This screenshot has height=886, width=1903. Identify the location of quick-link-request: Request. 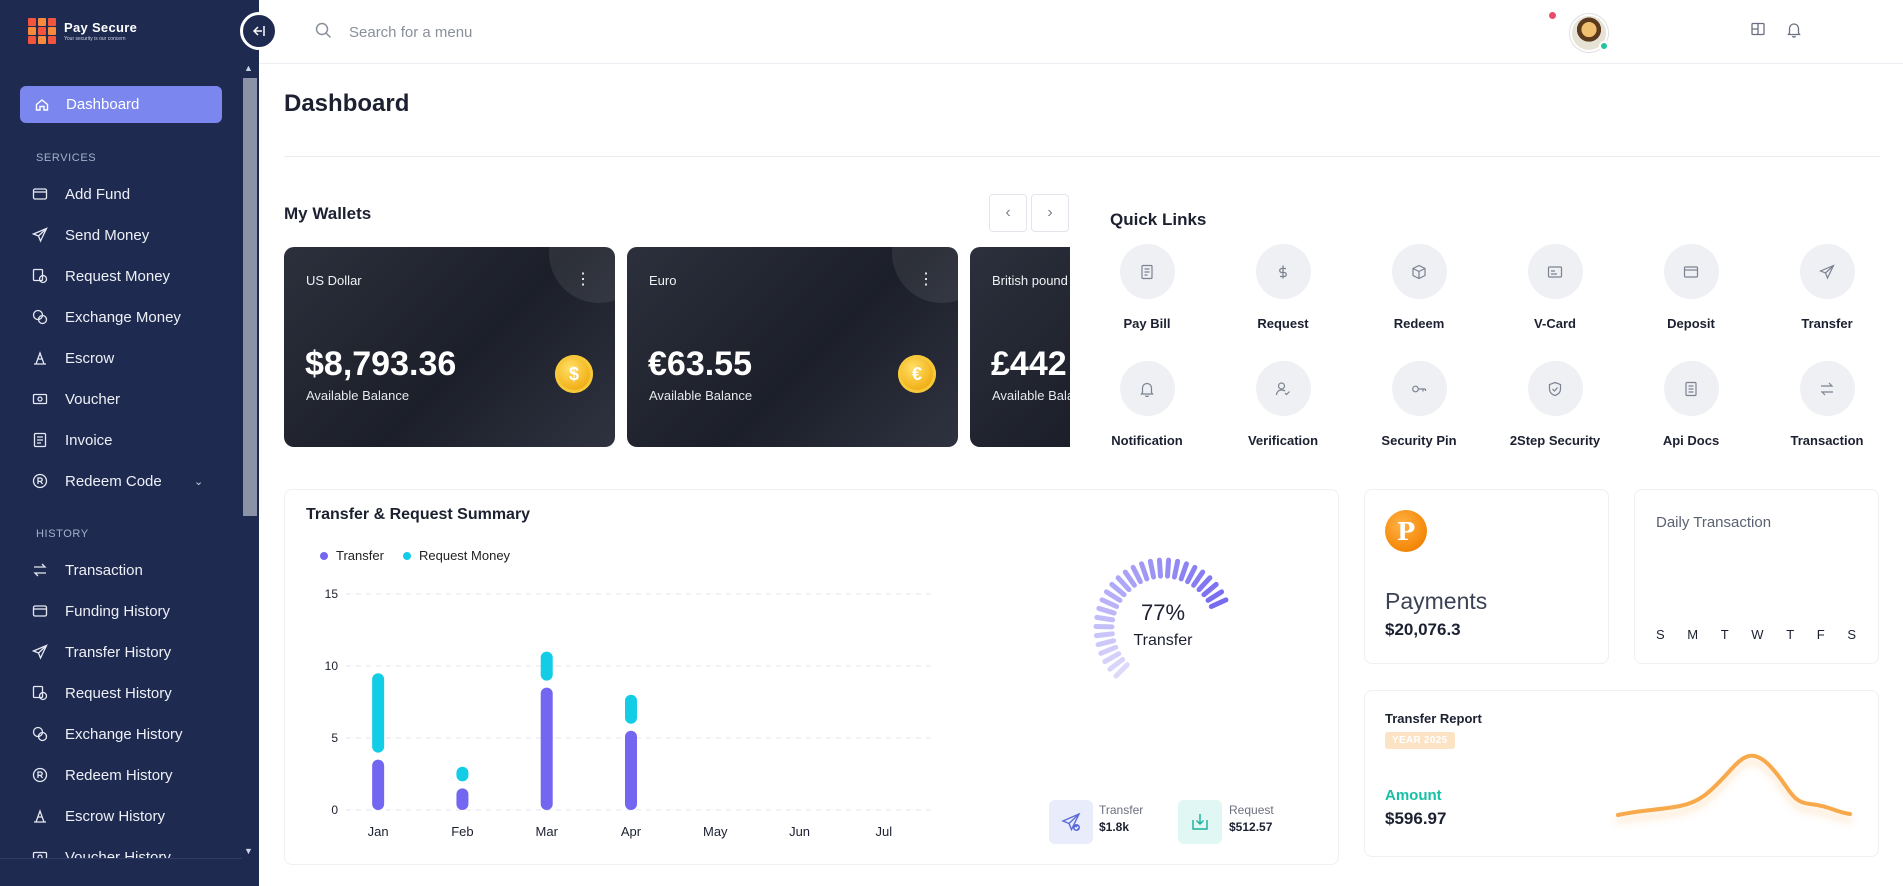
(1283, 287).